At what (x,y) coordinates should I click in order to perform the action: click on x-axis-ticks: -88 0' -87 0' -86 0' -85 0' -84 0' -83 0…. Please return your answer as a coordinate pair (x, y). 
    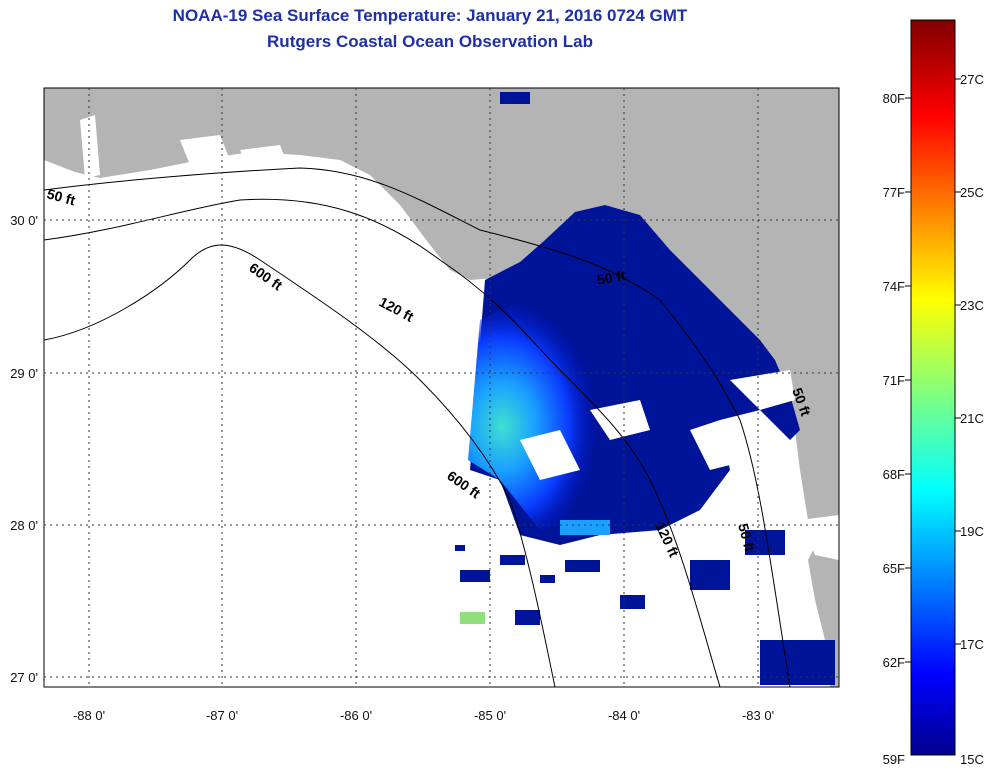
    Looking at the image, I should click on (423, 715).